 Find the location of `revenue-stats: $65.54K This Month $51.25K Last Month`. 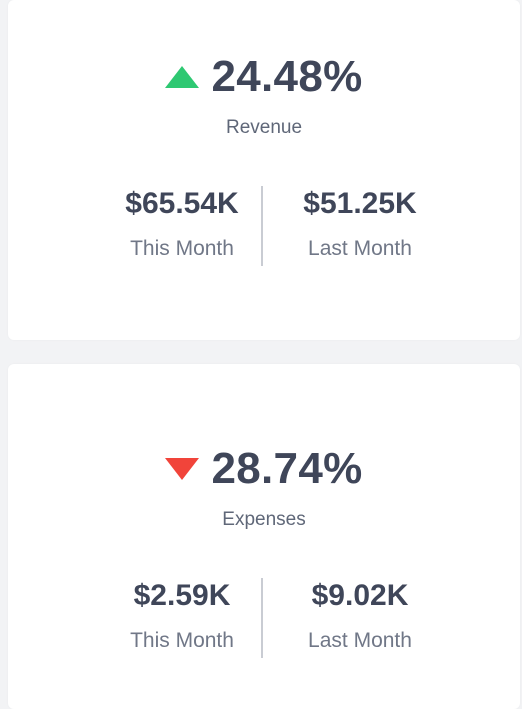

revenue-stats: $65.54K This Month $51.25K Last Month is located at coordinates (264, 228).